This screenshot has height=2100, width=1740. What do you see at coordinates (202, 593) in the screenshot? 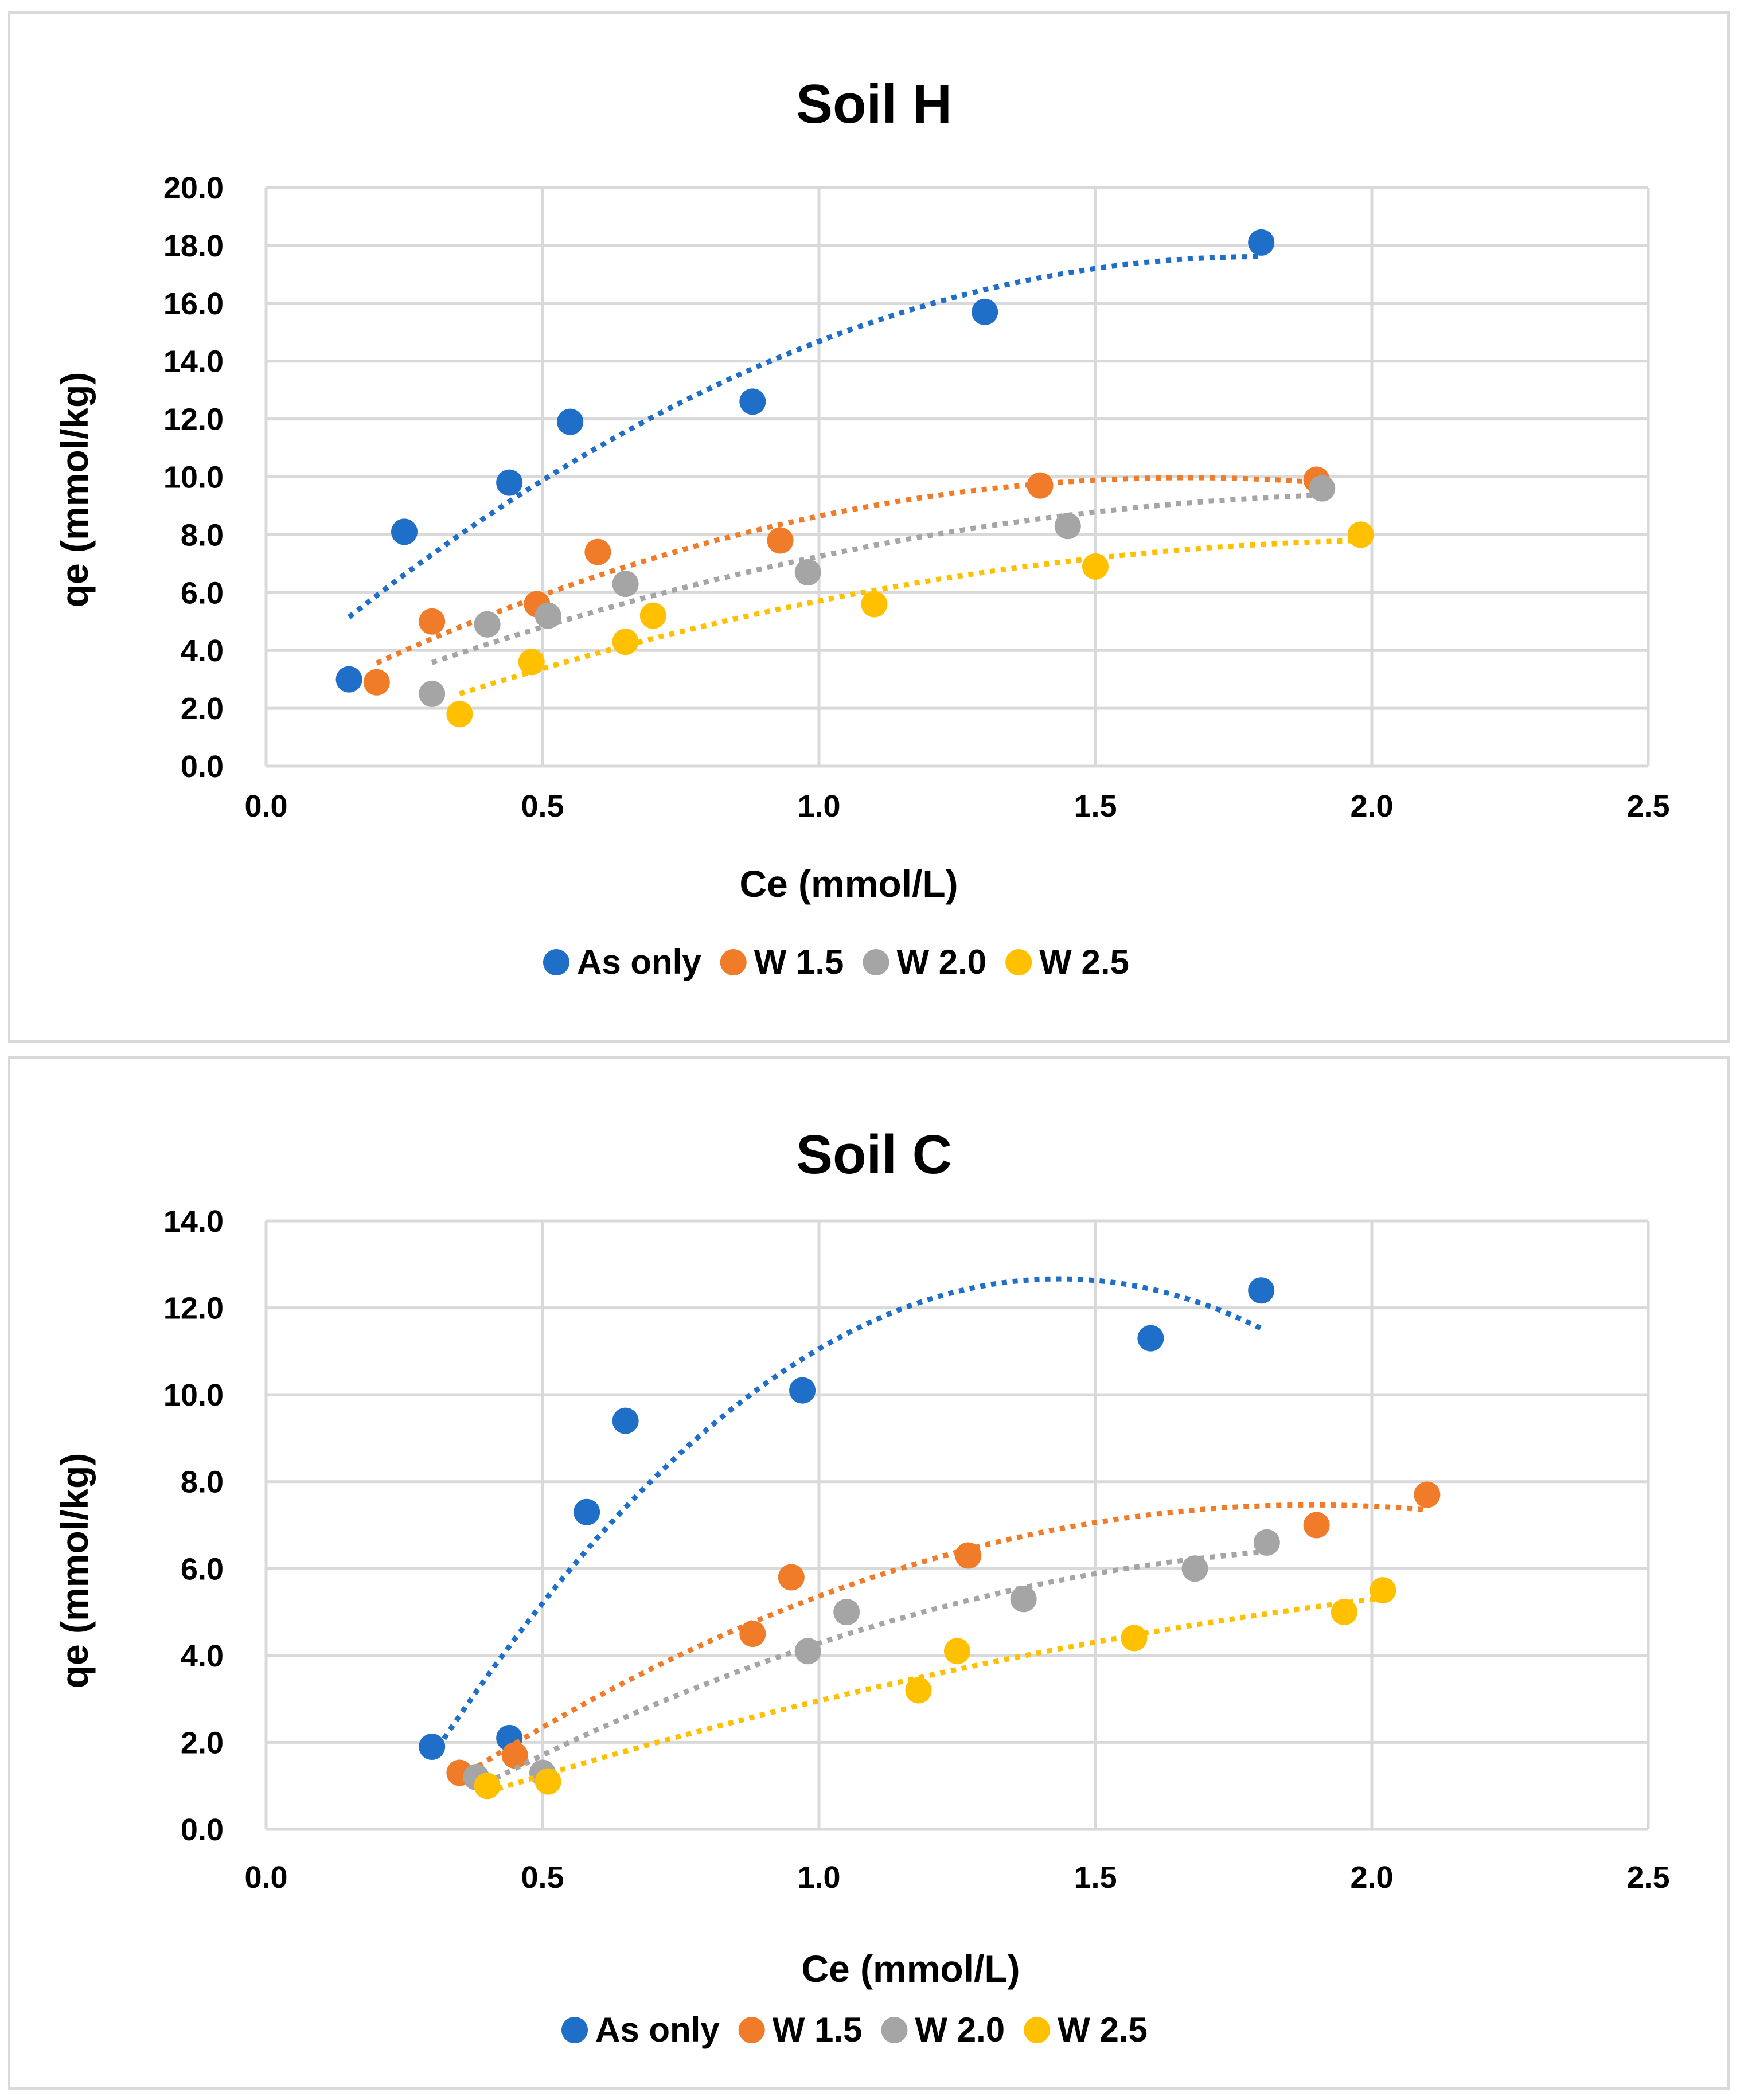
I see `y-tick-label: 6.0` at bounding box center [202, 593].